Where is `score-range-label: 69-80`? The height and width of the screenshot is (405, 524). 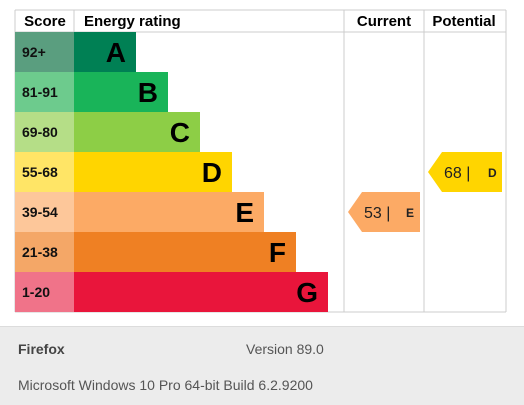 score-range-label: 69-80 is located at coordinates (40, 132).